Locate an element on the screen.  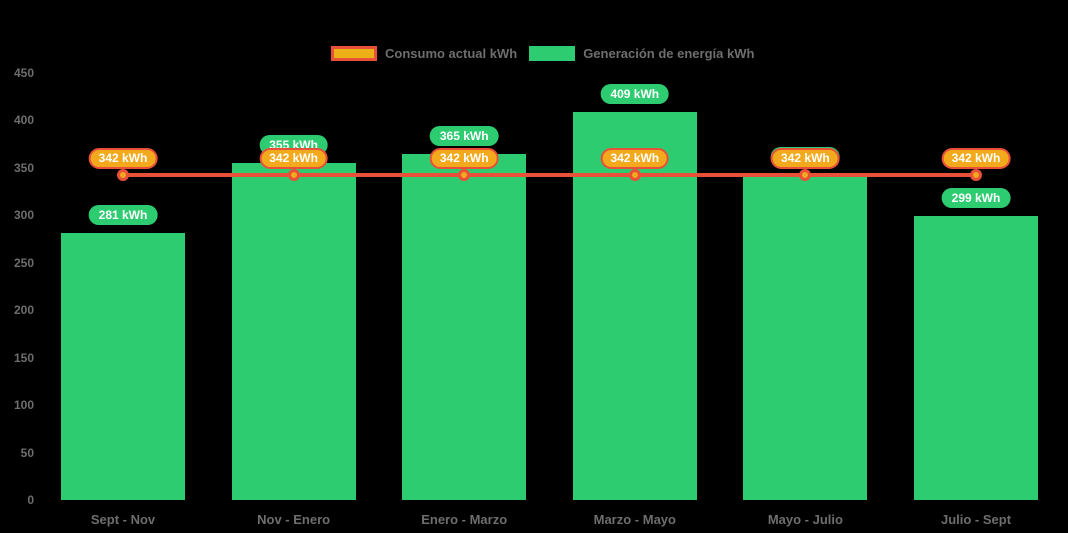
y-axis-tick-label: 100 is located at coordinates (23, 405).